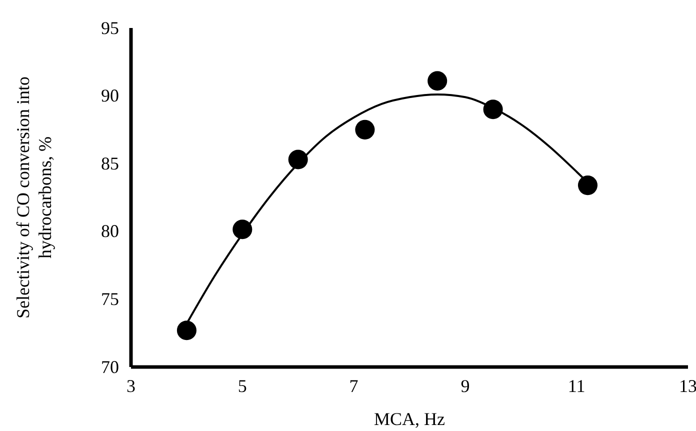 This screenshot has height=431, width=696. Describe the element at coordinates (110, 298) in the screenshot. I see `y-tick-label: 75` at that location.